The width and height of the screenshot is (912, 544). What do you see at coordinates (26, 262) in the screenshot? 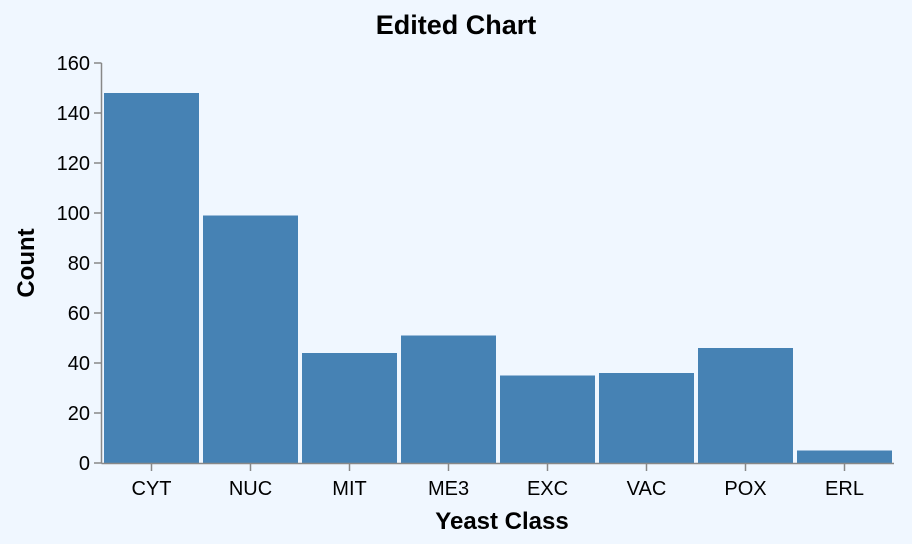
I see `y-axis-title: Count` at bounding box center [26, 262].